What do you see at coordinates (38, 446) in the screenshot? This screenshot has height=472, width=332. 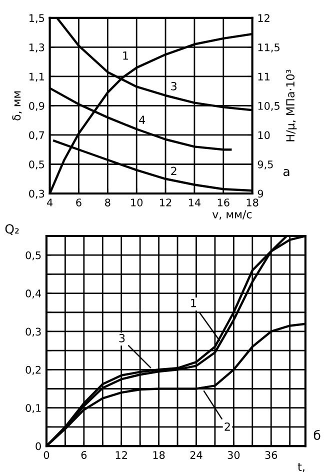 I see `y-tick-label: 0` at bounding box center [38, 446].